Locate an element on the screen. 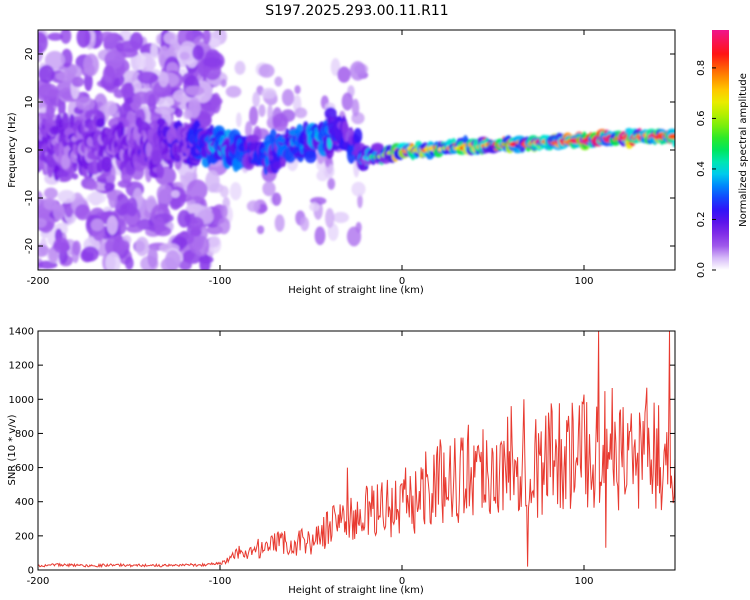  colorbar-tick-label: 0.0 is located at coordinates (701, 270).